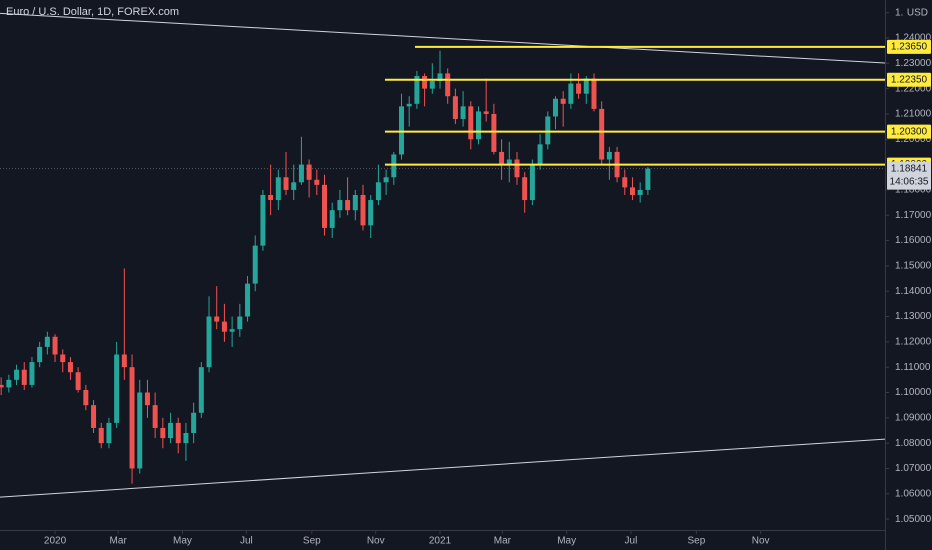  Describe the element at coordinates (913, 215) in the screenshot. I see `y-tick-label: 1.17000` at that location.